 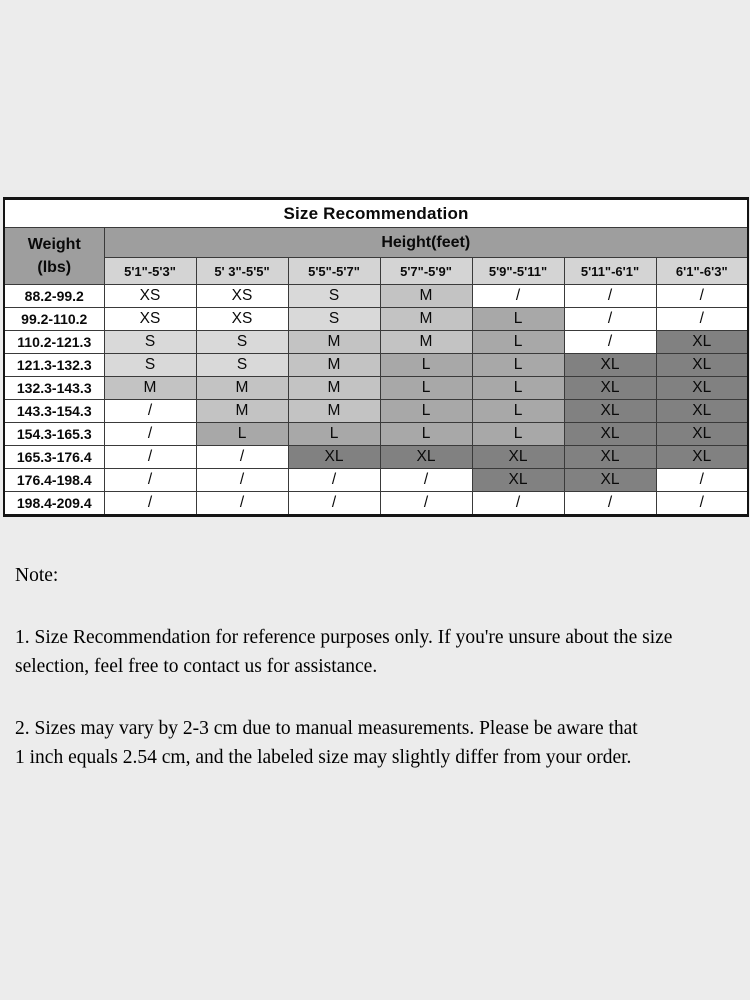 What do you see at coordinates (54, 319) in the screenshot?
I see `weight-range-cell: 99.2-110.2` at bounding box center [54, 319].